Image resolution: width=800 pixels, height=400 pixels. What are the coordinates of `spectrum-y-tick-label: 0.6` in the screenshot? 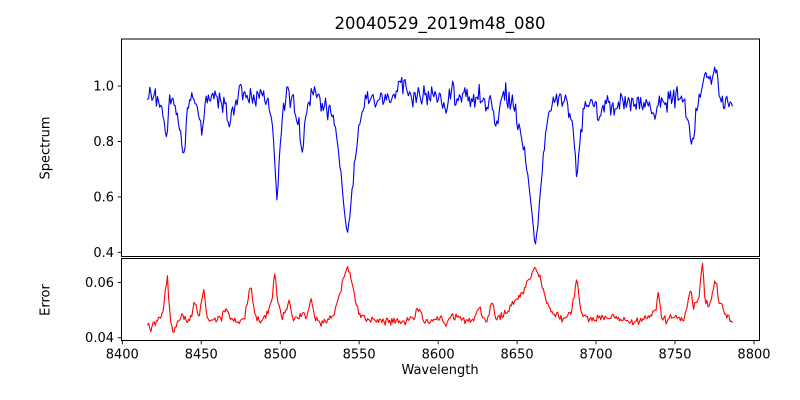 It's located at (103, 197).